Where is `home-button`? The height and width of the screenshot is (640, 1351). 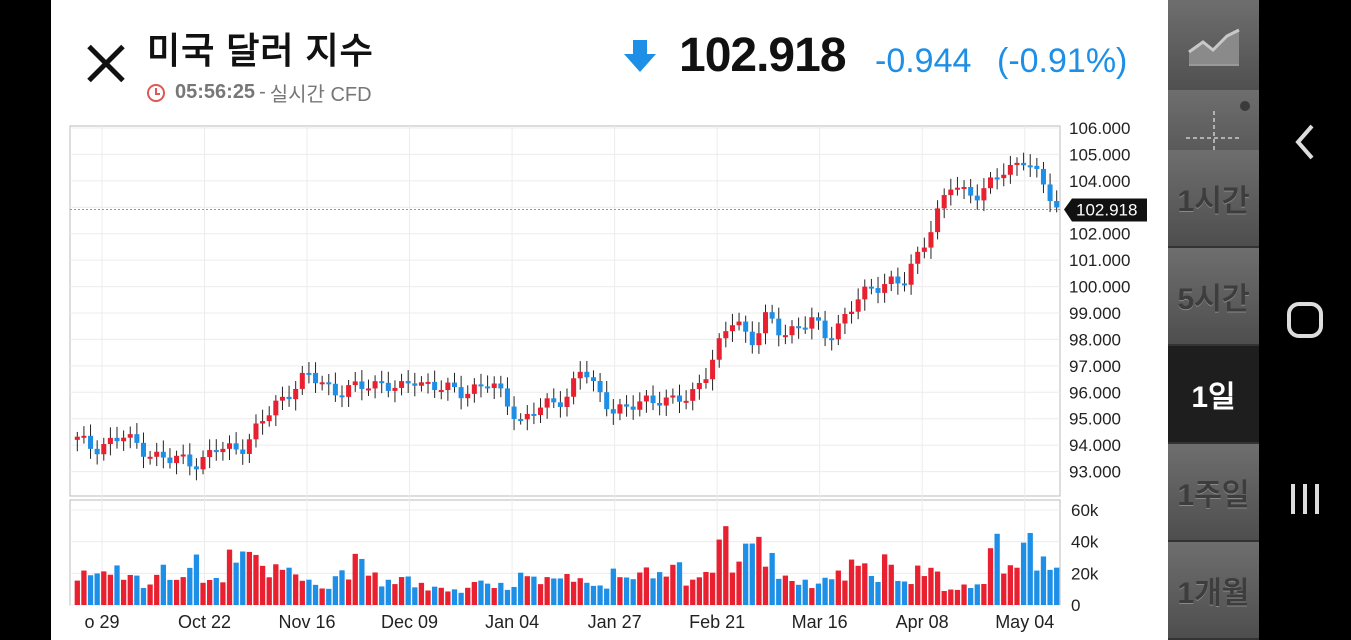 home-button is located at coordinates (1305, 320).